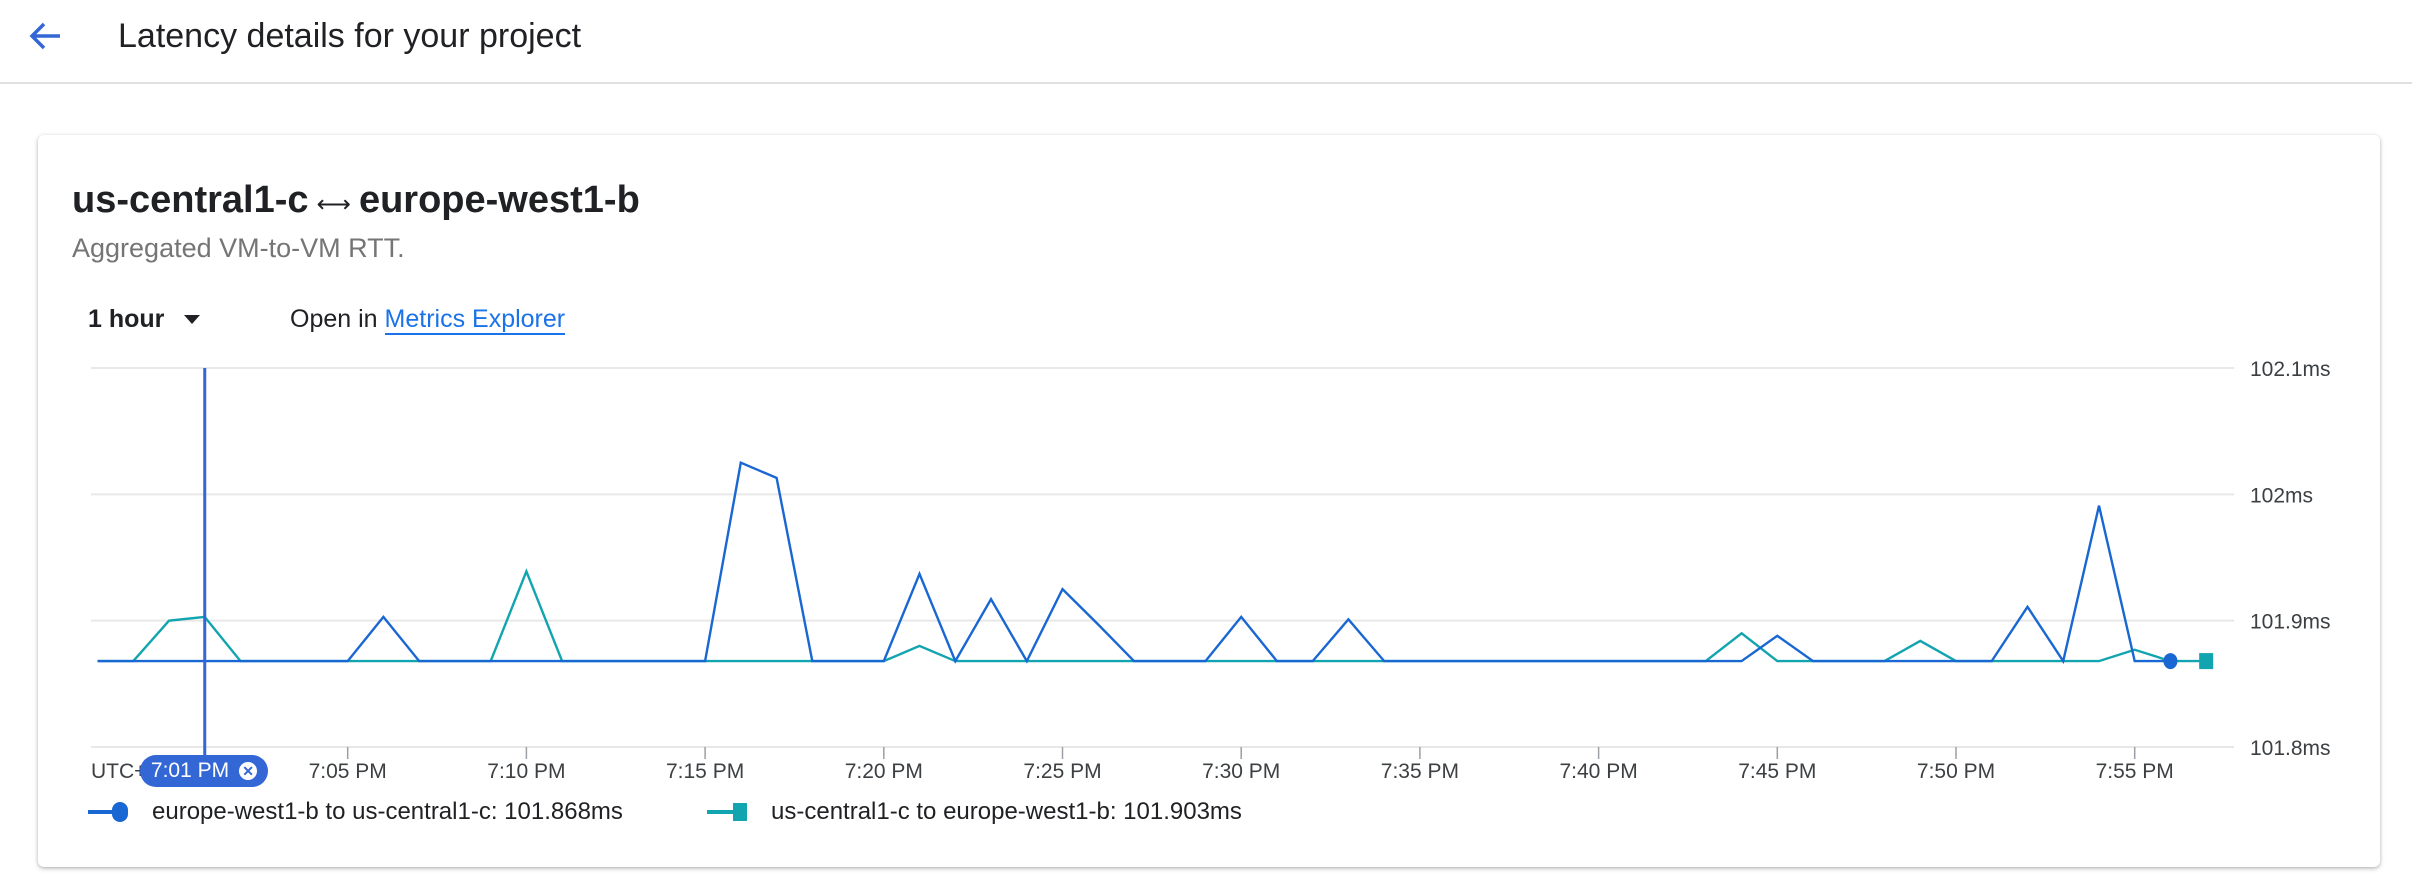  What do you see at coordinates (1777, 771) in the screenshot?
I see `x-tick-label: 7:45 PM` at bounding box center [1777, 771].